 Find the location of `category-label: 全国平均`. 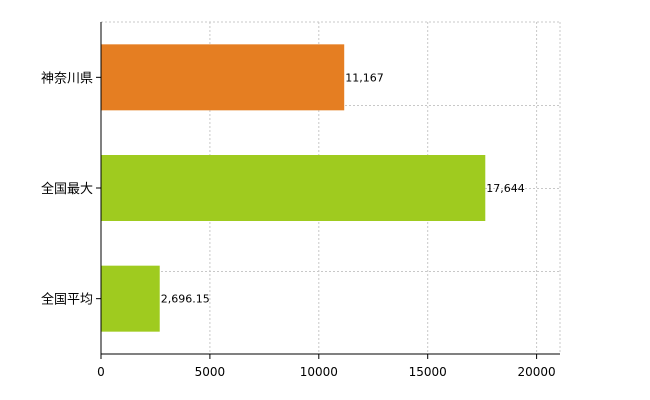

category-label: 全国平均 is located at coordinates (67, 300).